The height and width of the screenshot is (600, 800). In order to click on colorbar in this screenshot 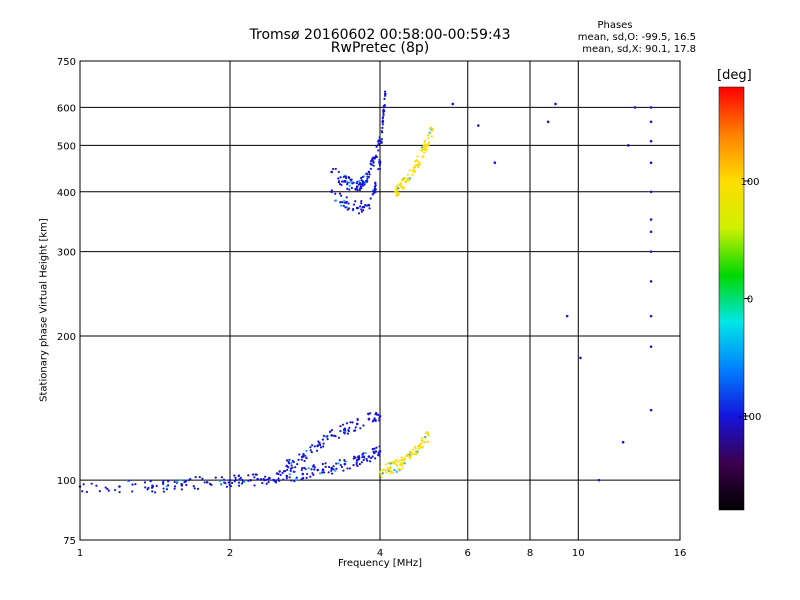, I will do `click(731, 298)`.